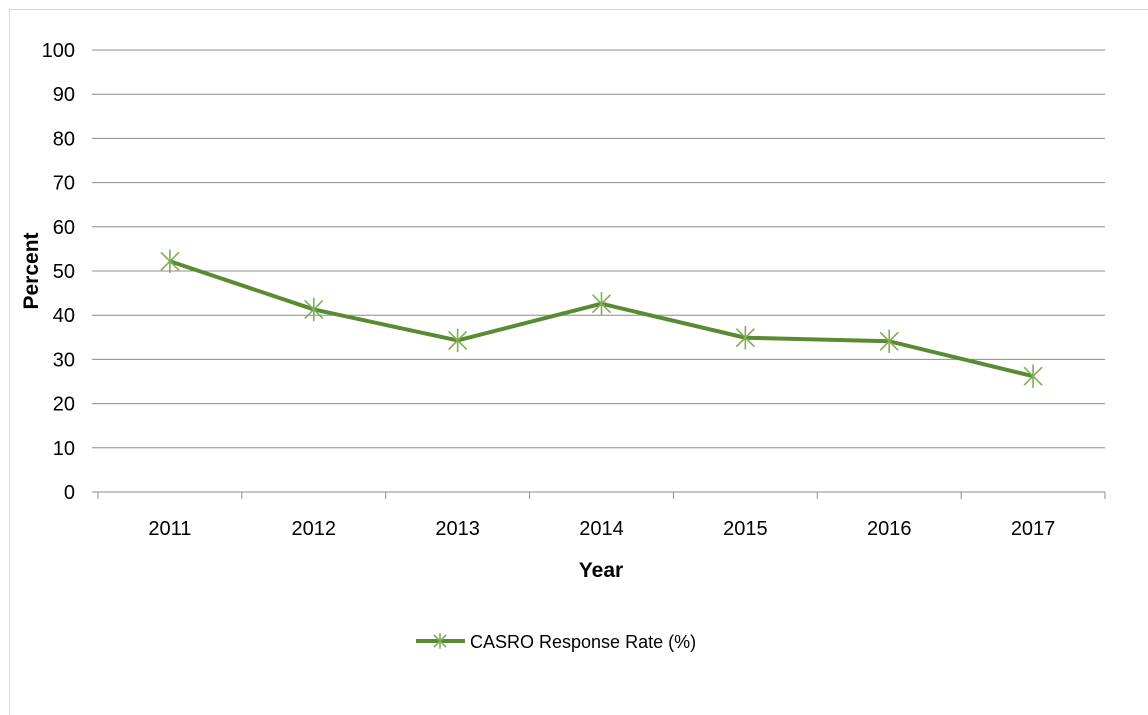  I want to click on y-axis-ticks: 0 10 20 30 40 50 60 70 80 90 100, so click(58, 272).